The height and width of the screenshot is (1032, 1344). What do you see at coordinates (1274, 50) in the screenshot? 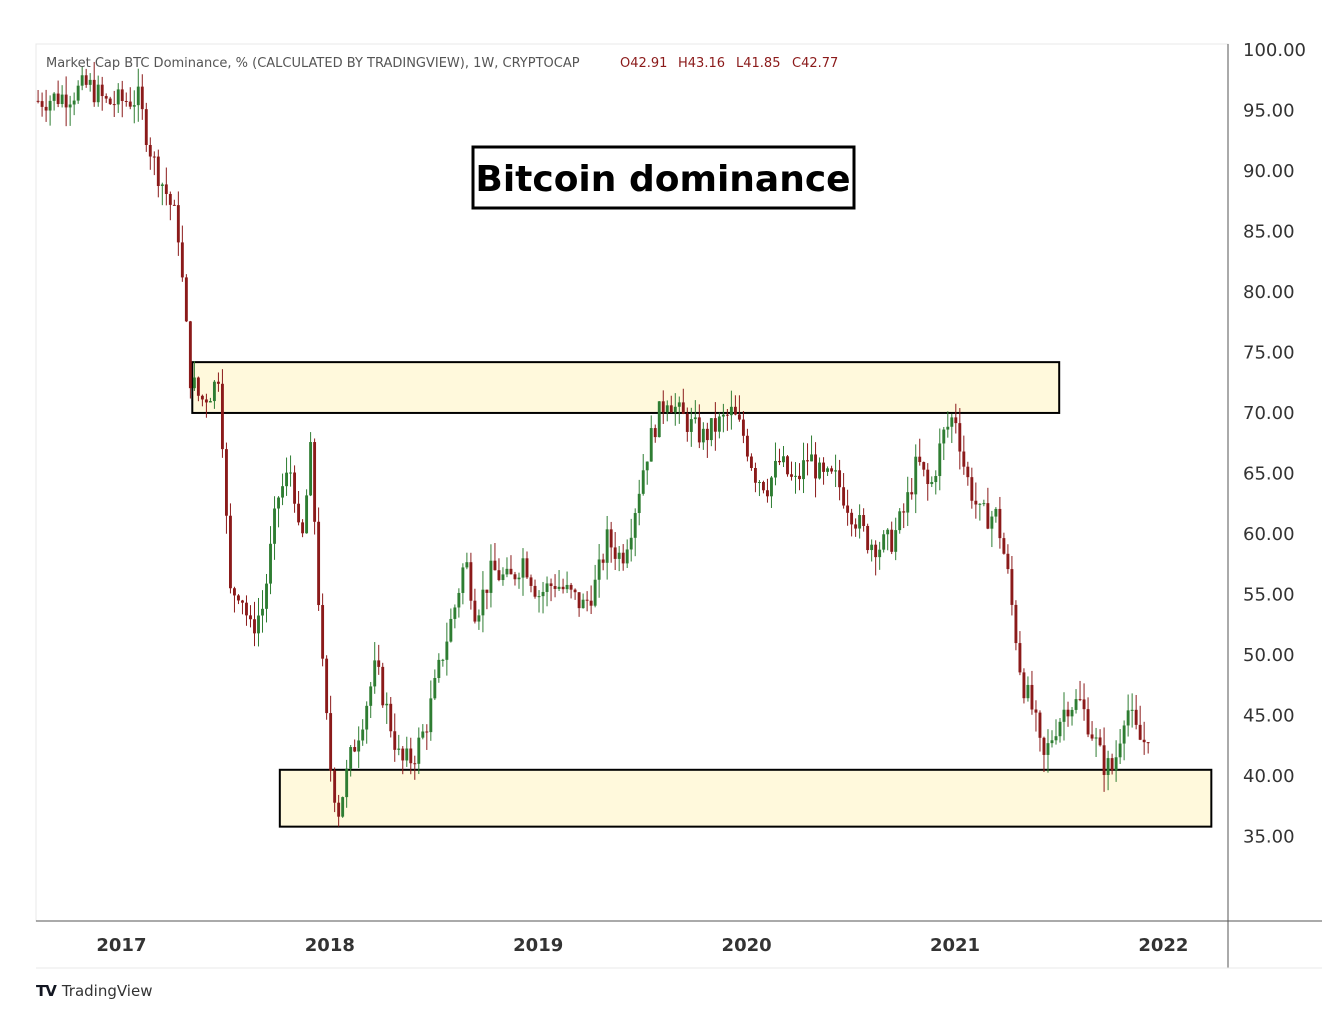
I see `y-tick-label: 100.00` at bounding box center [1274, 50].